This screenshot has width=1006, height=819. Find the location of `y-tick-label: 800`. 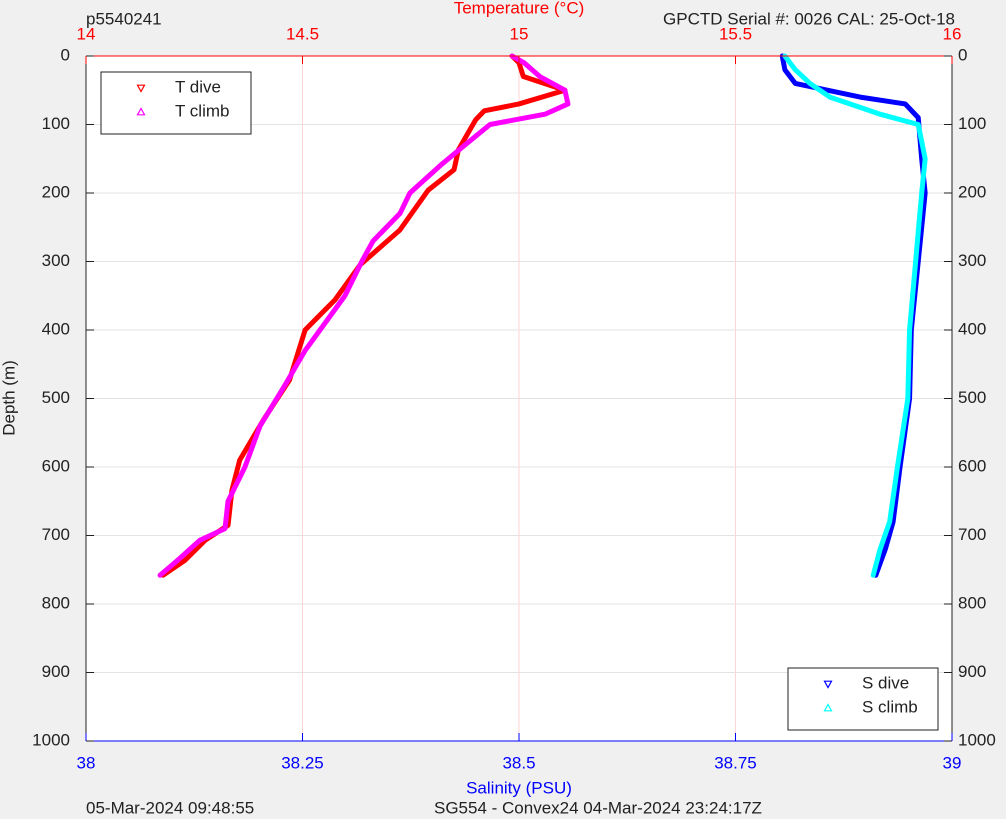

y-tick-label: 800 is located at coordinates (56, 602).